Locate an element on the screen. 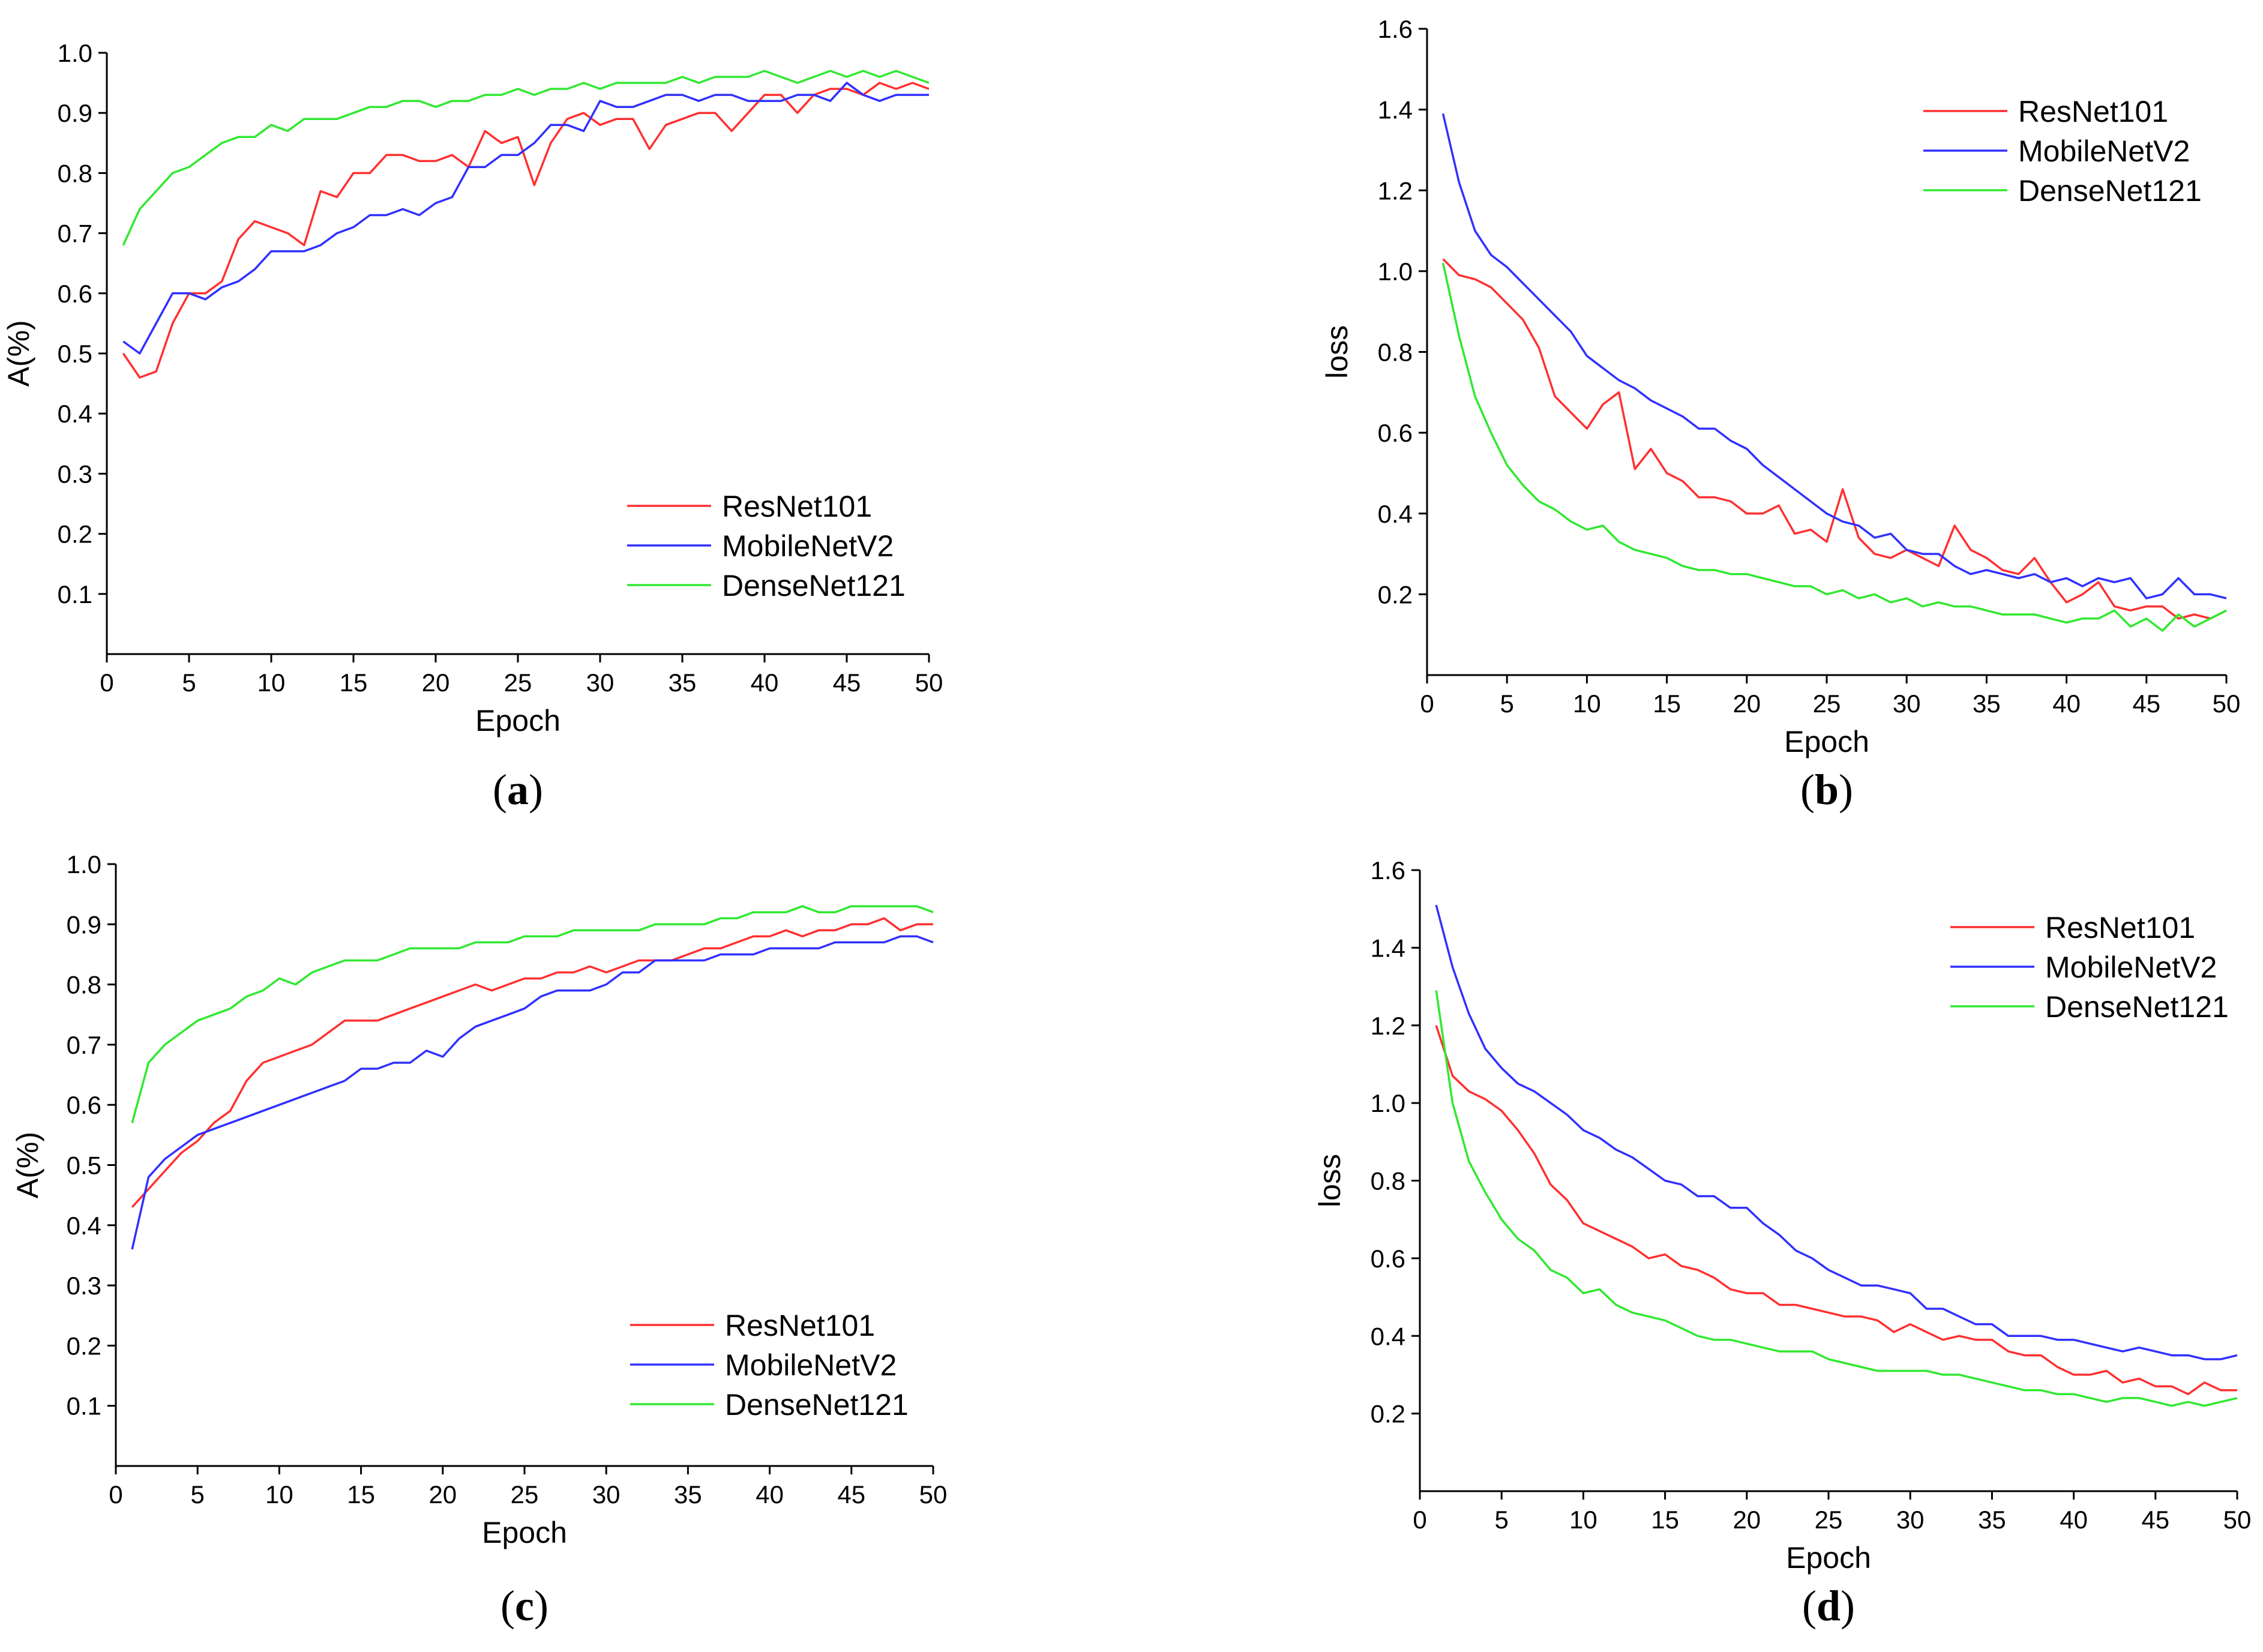 Image resolution: width=2263 pixels, height=1652 pixels. panel-caption: (a) is located at coordinates (518, 790).